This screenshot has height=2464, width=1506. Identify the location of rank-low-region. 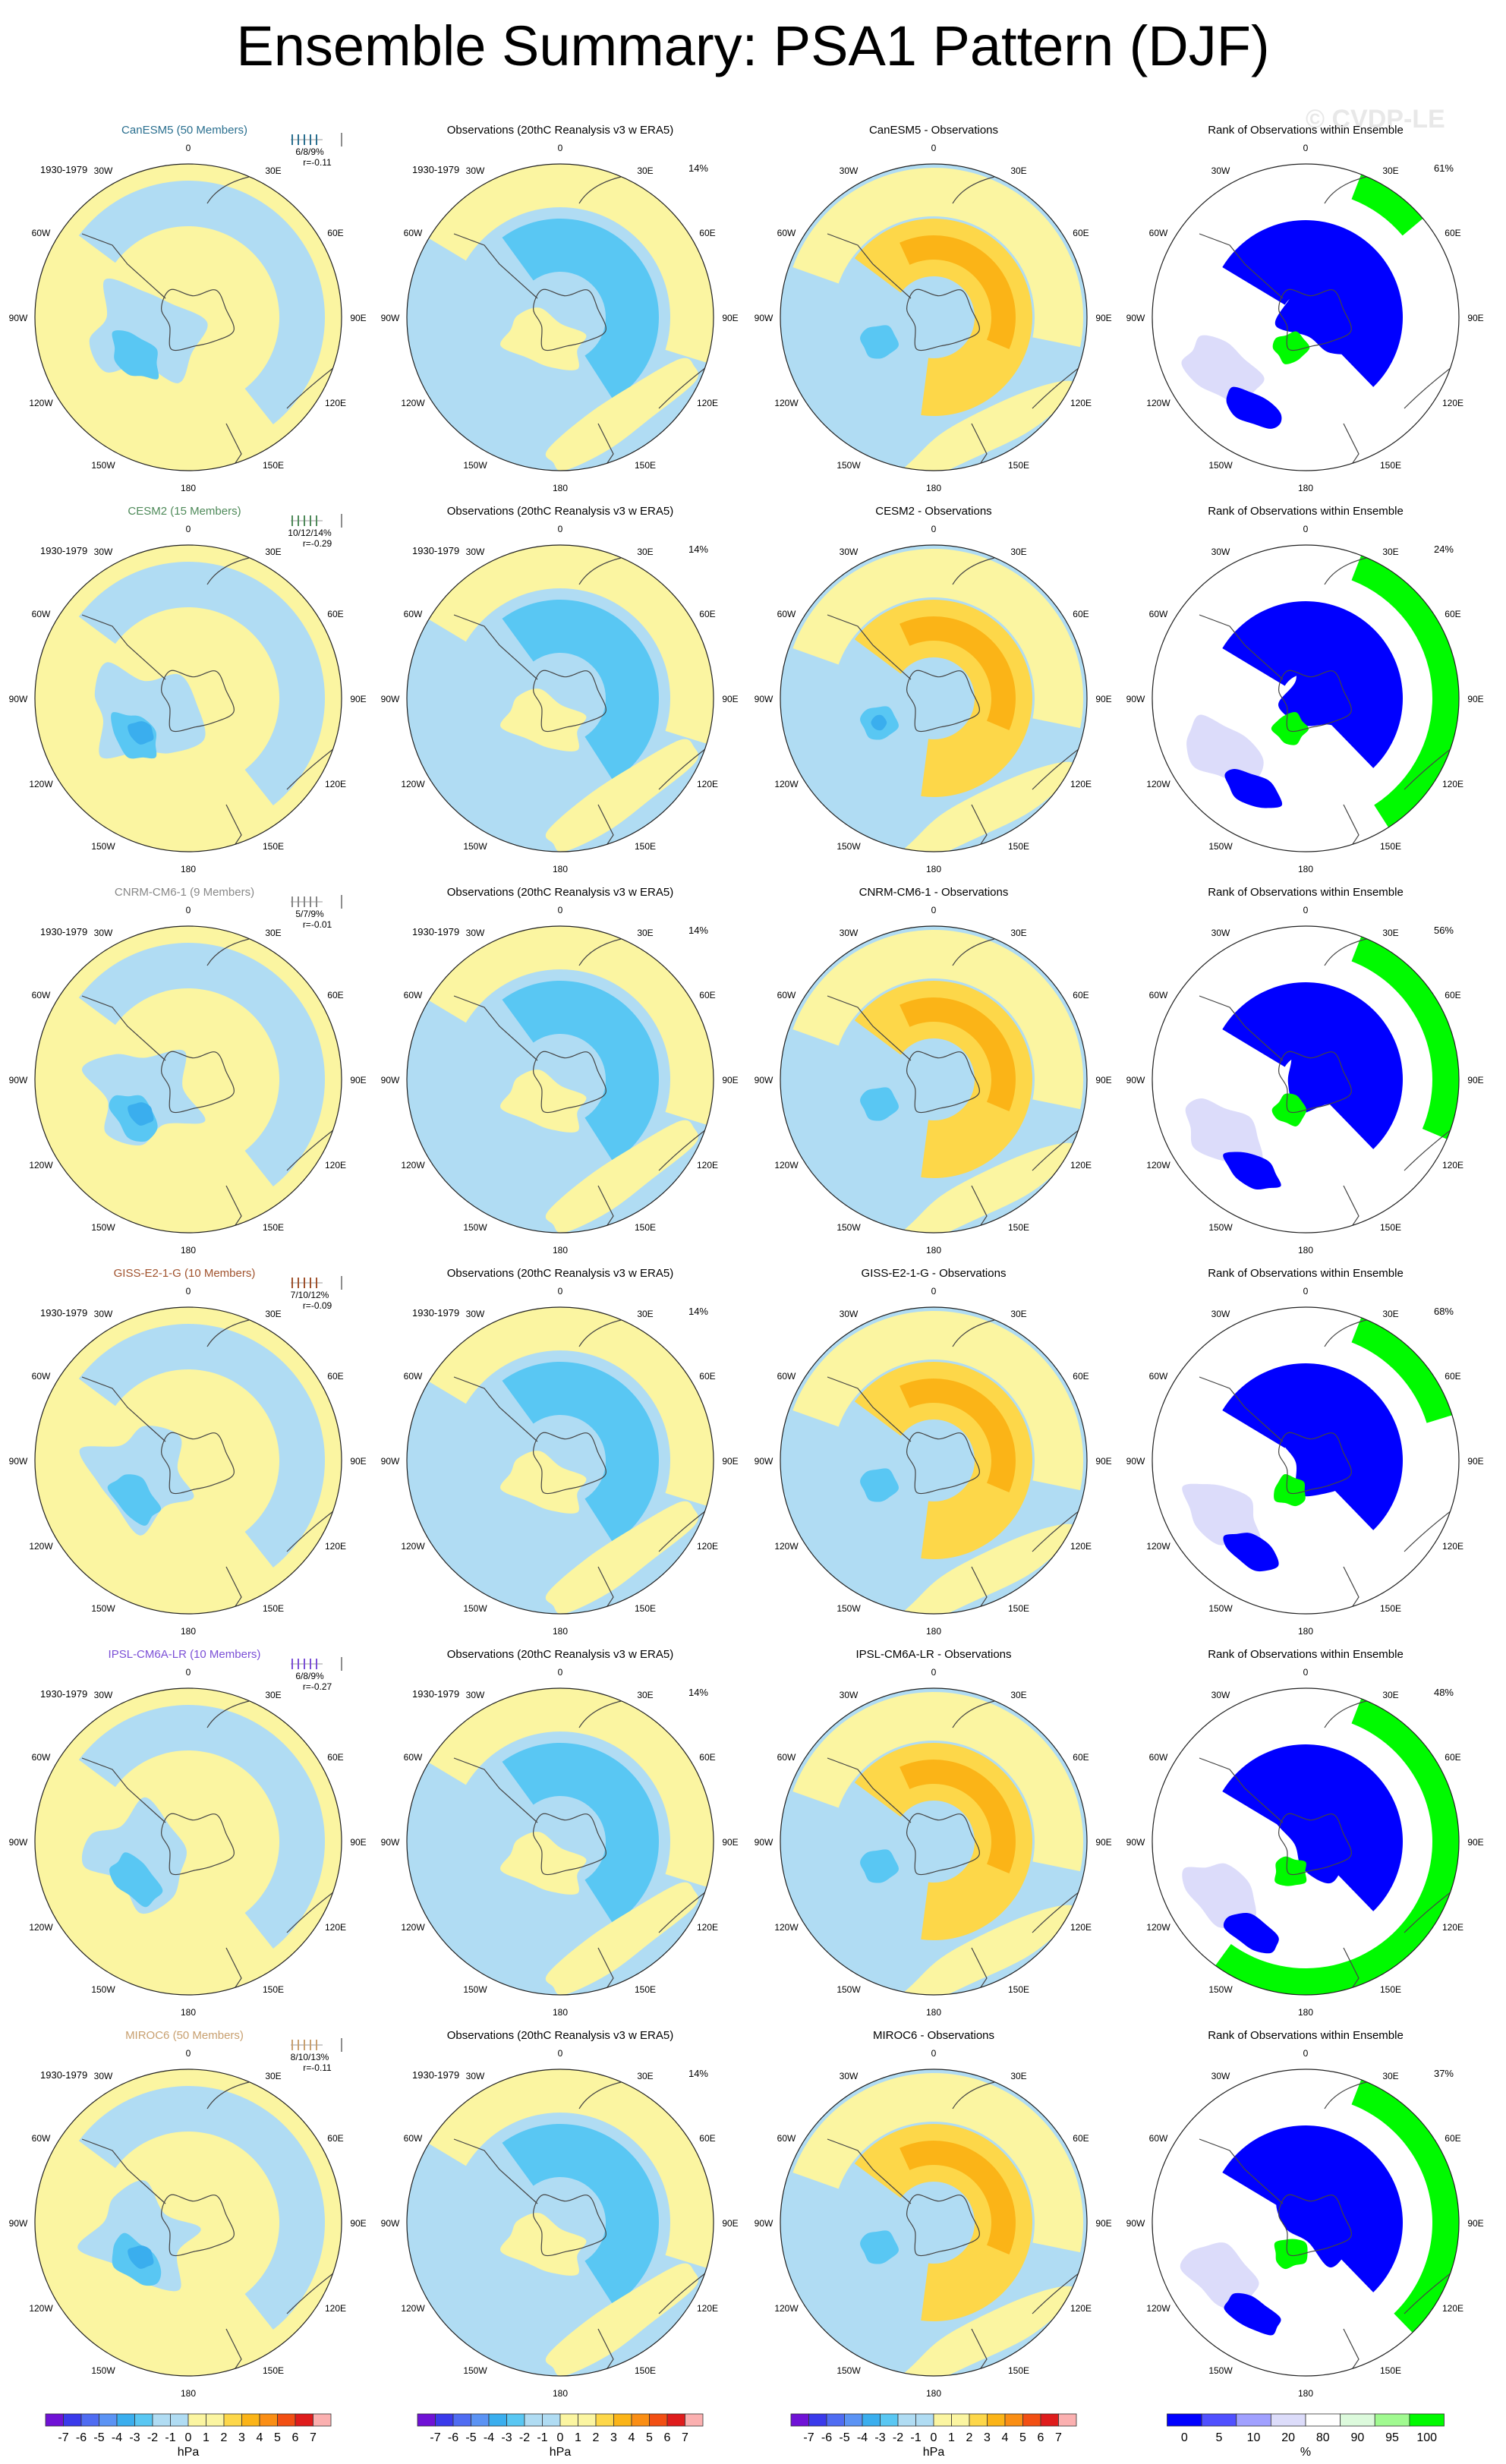
(1254, 408).